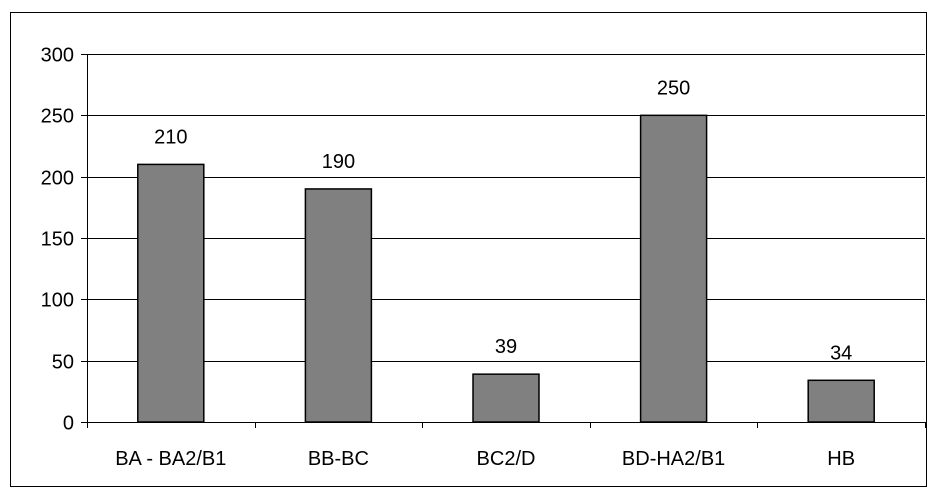 The width and height of the screenshot is (939, 499). What do you see at coordinates (506, 459) in the screenshot?
I see `x-tick-label: BC2/D` at bounding box center [506, 459].